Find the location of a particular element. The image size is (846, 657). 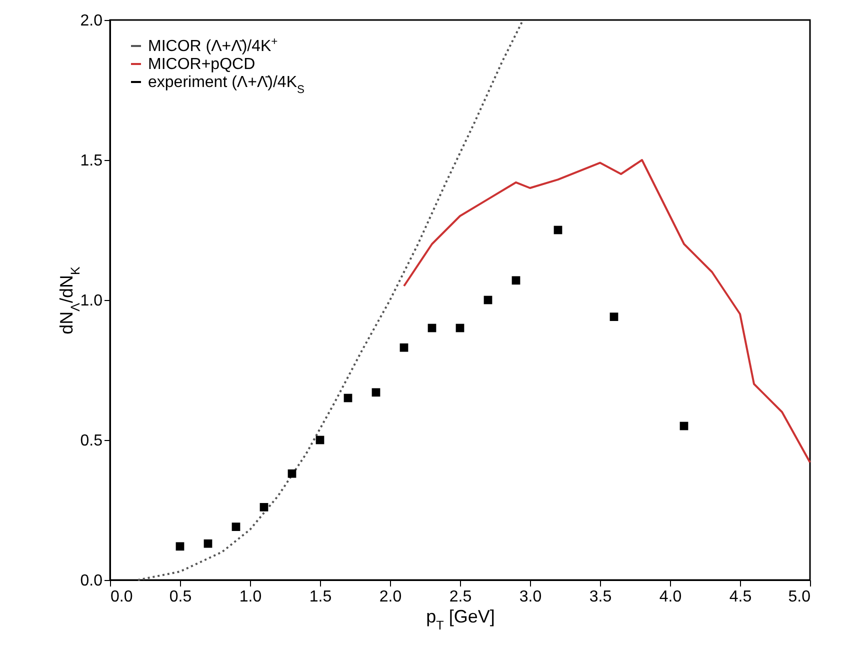

y-tick-label: 0.0 is located at coordinates (91, 581).